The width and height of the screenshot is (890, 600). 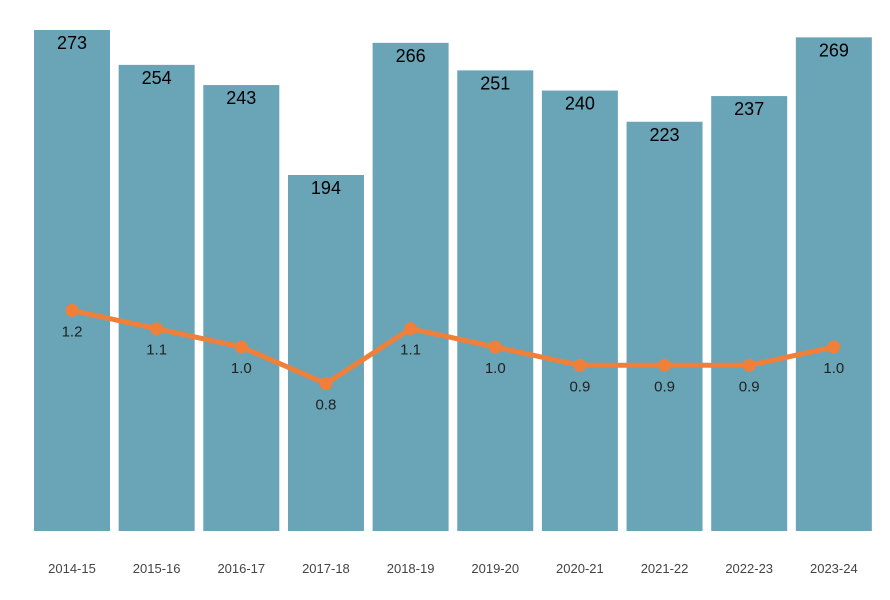 What do you see at coordinates (495, 568) in the screenshot?
I see `x-tick-label: 2019-20` at bounding box center [495, 568].